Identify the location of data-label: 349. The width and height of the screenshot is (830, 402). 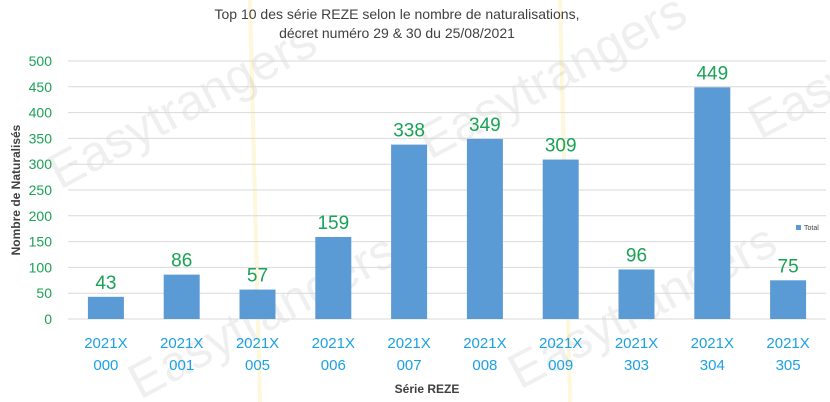
(485, 125).